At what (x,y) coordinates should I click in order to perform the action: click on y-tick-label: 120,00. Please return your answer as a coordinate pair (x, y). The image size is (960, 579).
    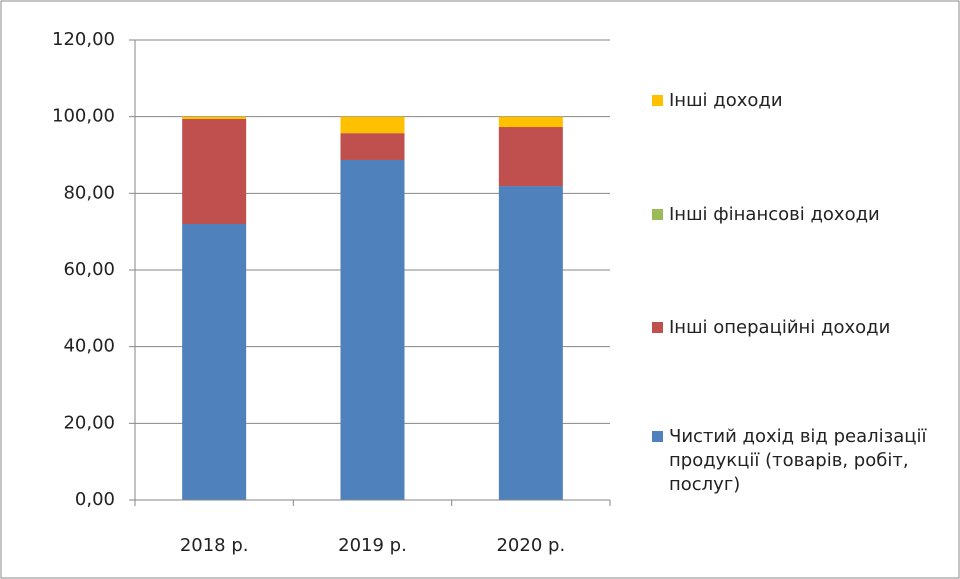
    Looking at the image, I should click on (83, 39).